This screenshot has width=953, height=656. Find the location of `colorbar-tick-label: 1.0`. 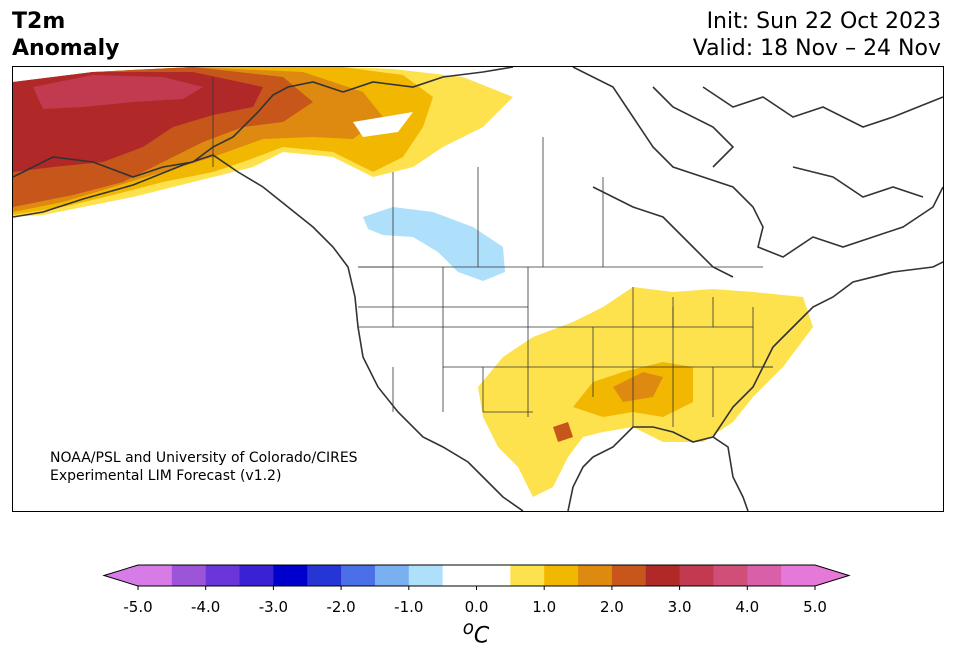

colorbar-tick-label: 1.0 is located at coordinates (544, 607).